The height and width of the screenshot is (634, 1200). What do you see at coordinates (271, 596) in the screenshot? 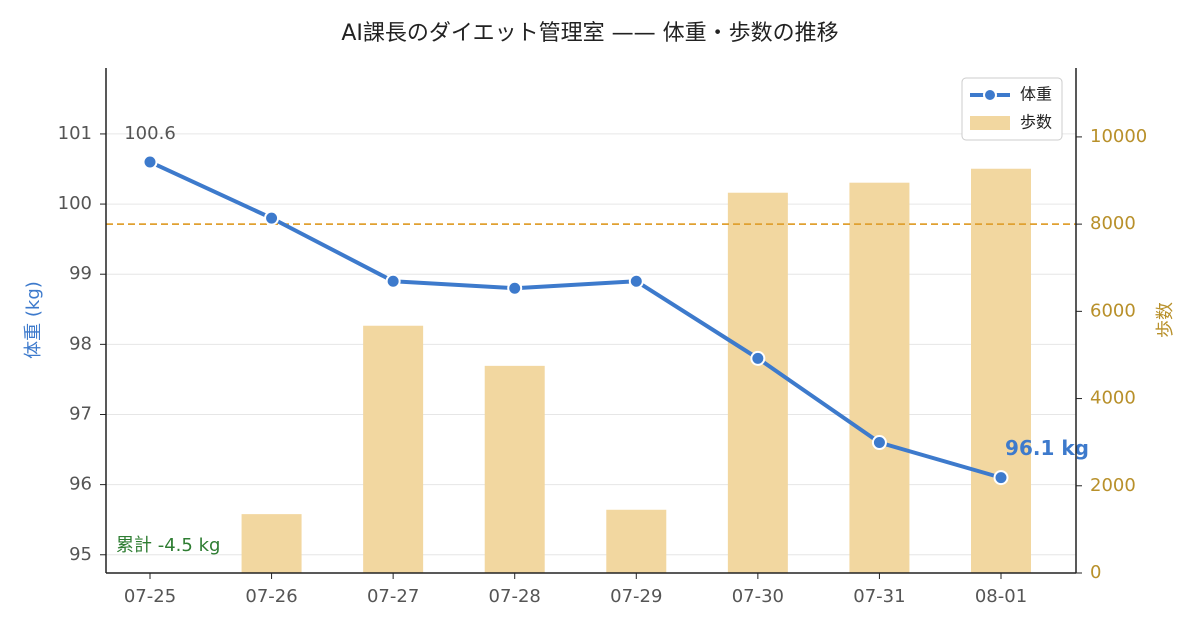
I see `x-tick-label: 07-26` at bounding box center [271, 596].